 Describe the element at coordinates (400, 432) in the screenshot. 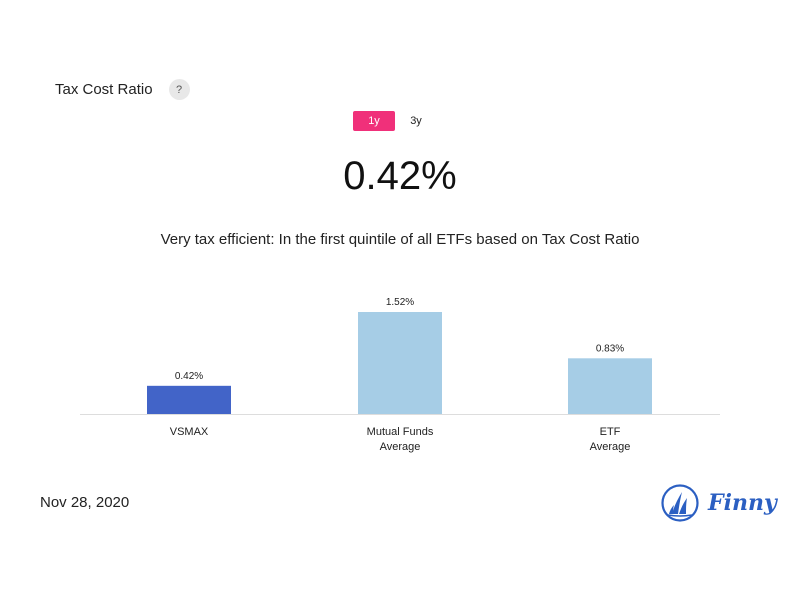

I see `category-label-1-0: Mutual Funds` at that location.